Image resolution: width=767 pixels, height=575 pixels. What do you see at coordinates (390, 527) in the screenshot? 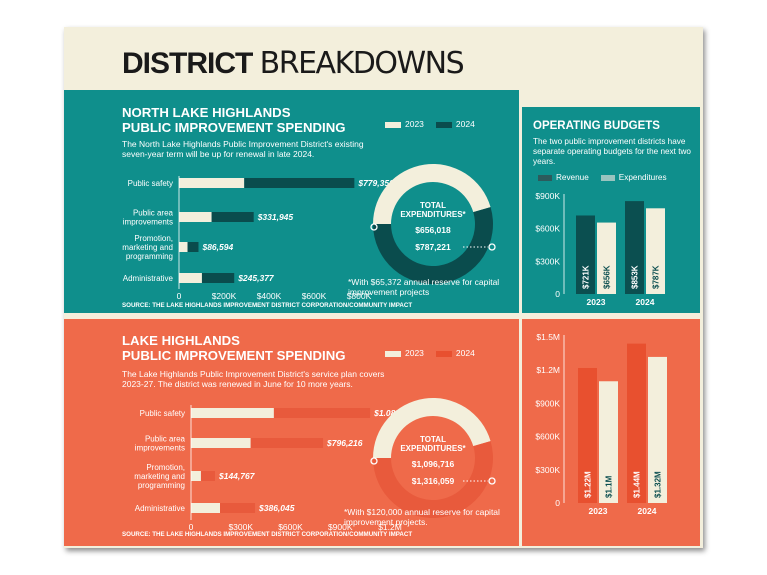
I see `x-tick-label: $1.2M` at bounding box center [390, 527].